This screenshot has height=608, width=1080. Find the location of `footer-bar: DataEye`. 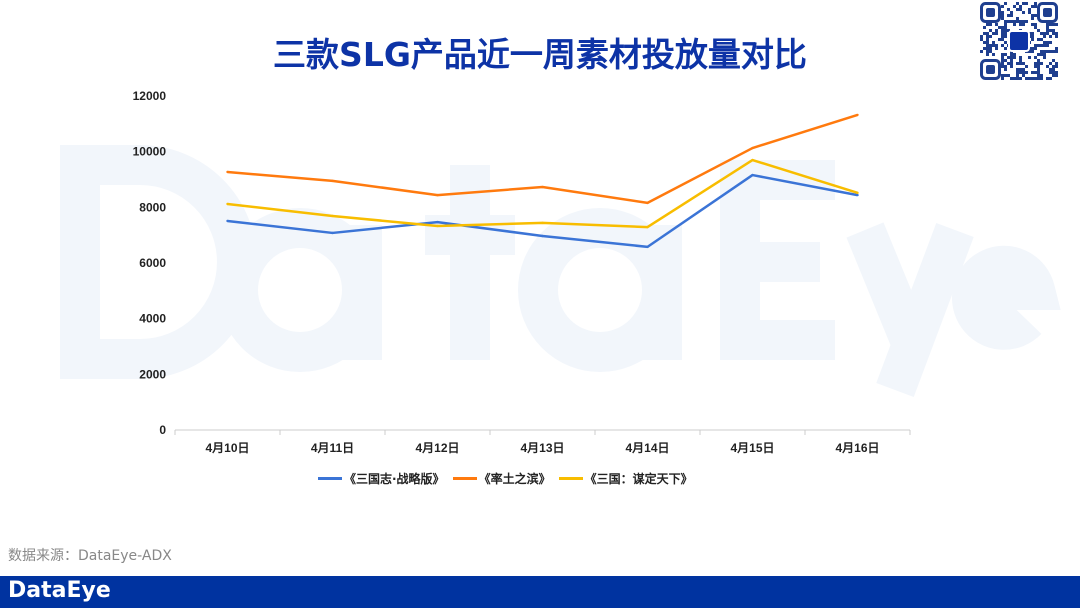

footer-bar: DataEye is located at coordinates (540, 592).